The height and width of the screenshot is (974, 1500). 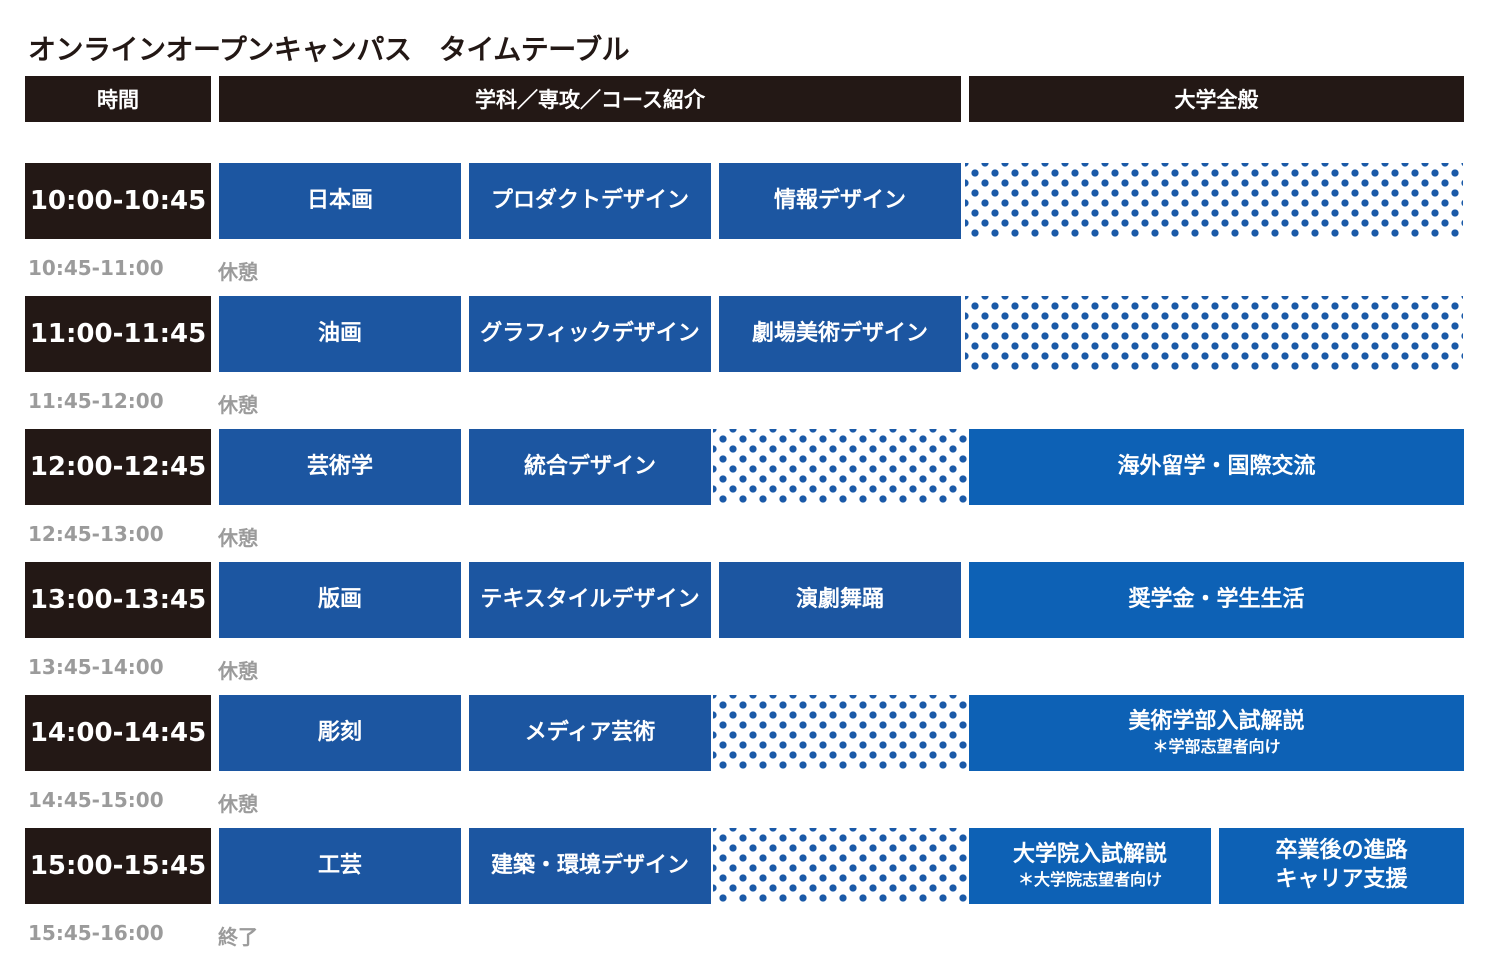 I want to click on session-label: グラフィックデザイン, so click(x=590, y=333).